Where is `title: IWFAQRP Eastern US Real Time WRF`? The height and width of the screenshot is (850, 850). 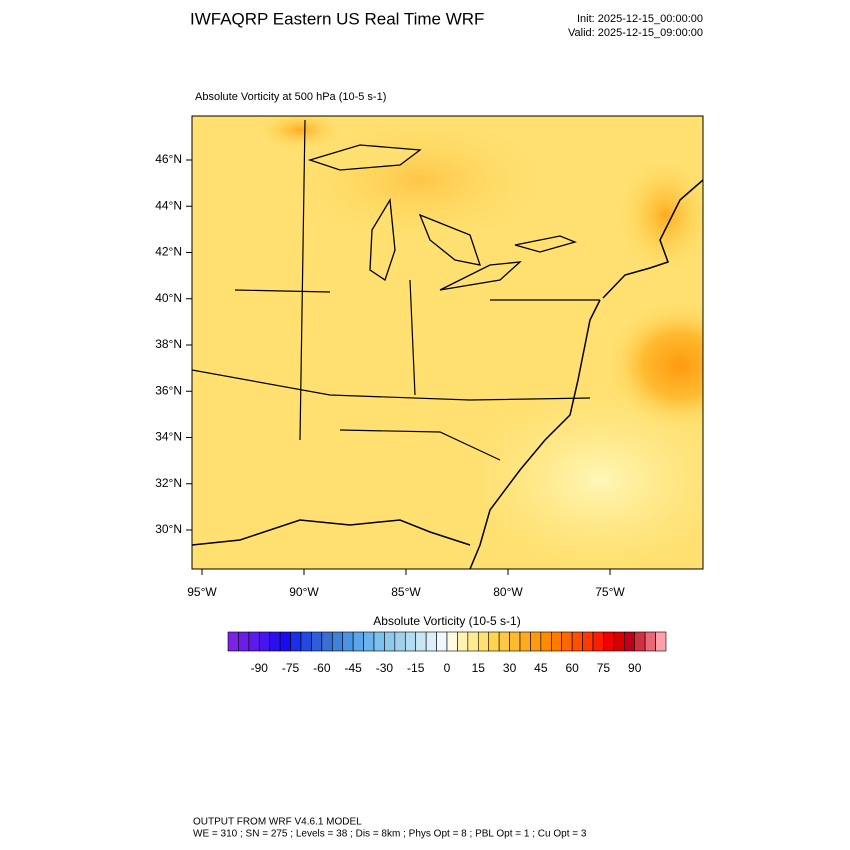 title: IWFAQRP Eastern US Real Time WRF is located at coordinates (337, 18).